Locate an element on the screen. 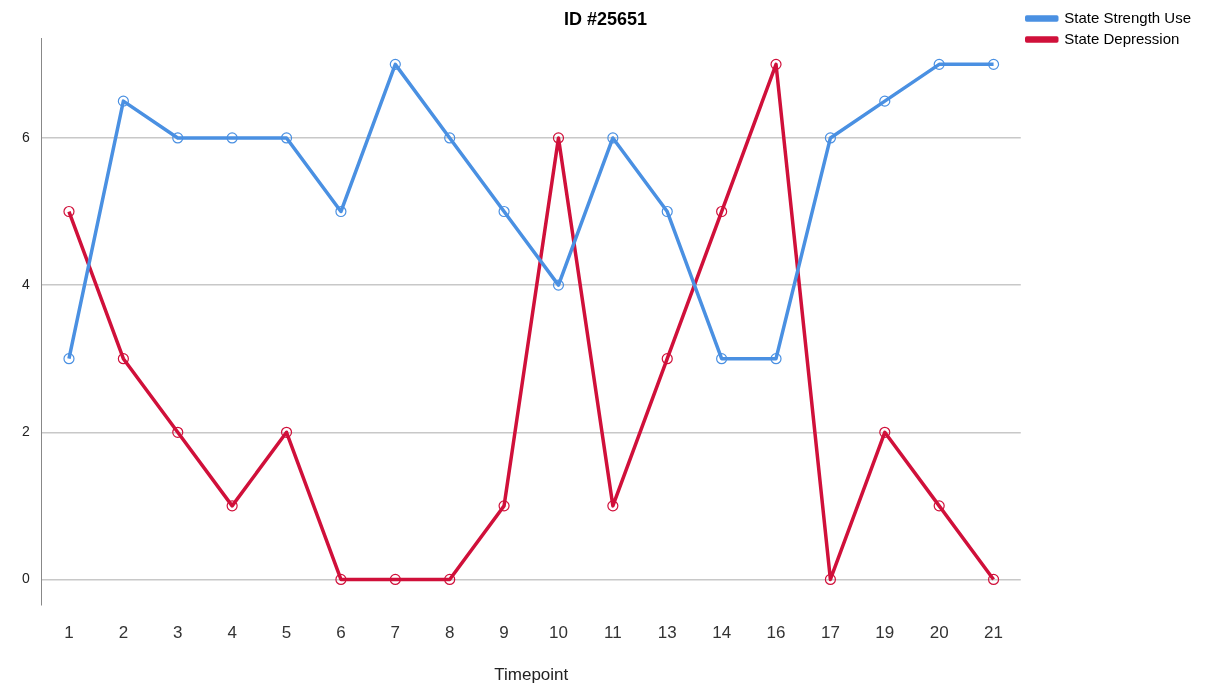 The image size is (1211, 695). x-tick-label: 6 is located at coordinates (341, 633).